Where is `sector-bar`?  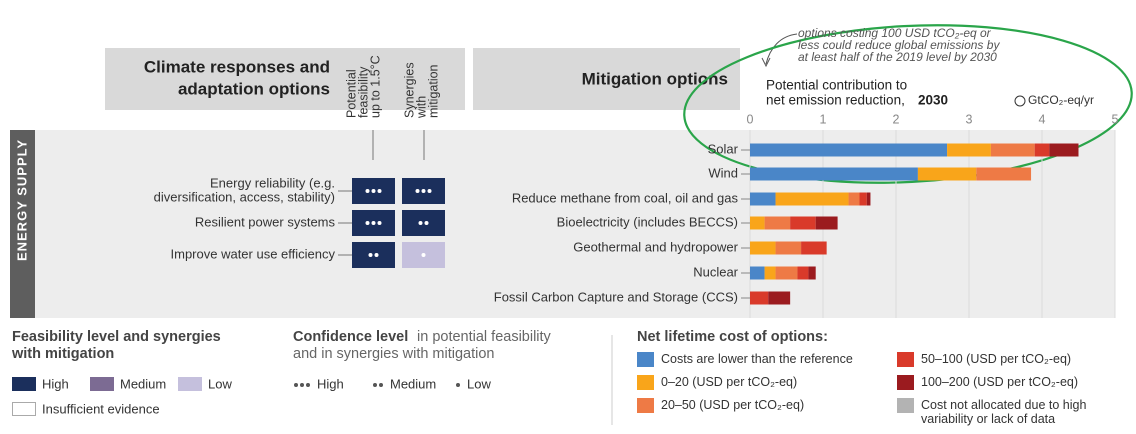 sector-bar is located at coordinates (22, 224).